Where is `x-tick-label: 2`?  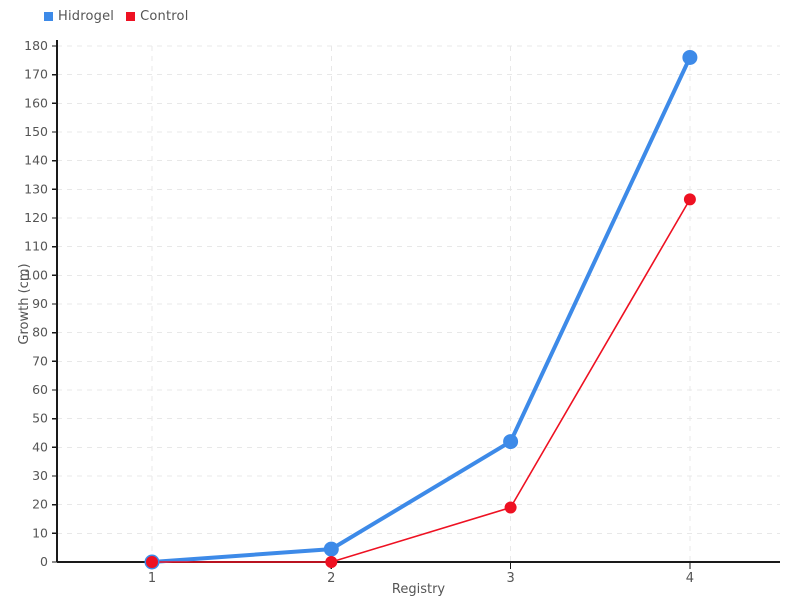 x-tick-label: 2 is located at coordinates (331, 578).